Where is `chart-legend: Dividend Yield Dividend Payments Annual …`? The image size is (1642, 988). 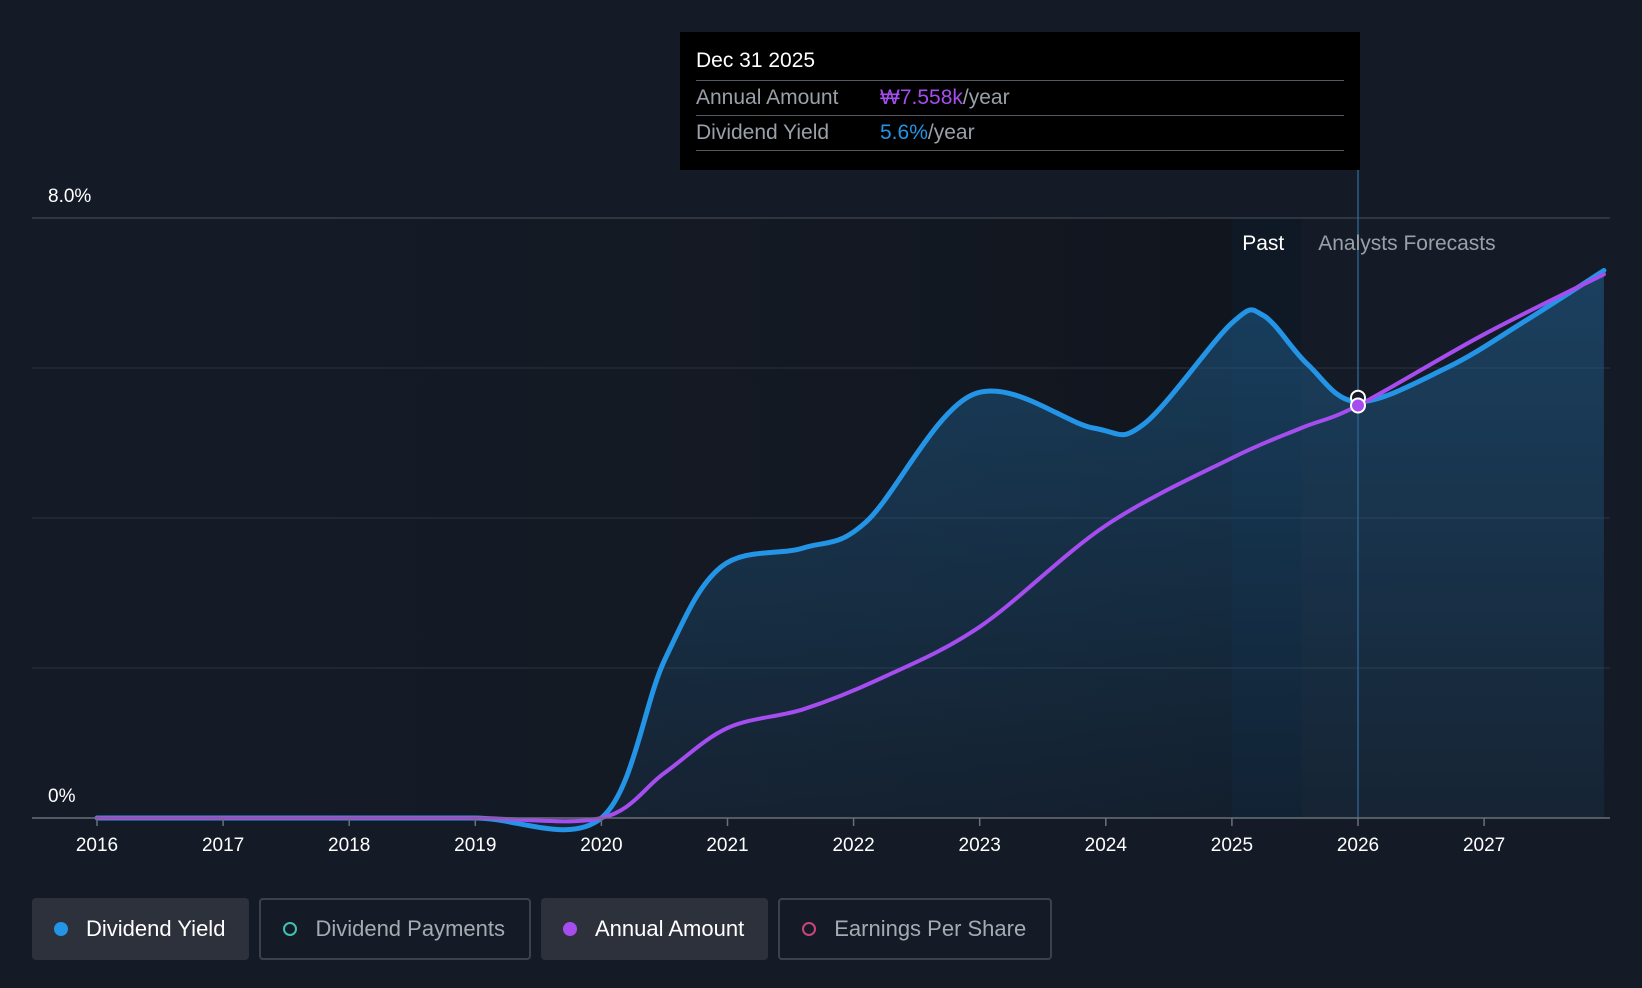
chart-legend: Dividend Yield Dividend Payments Annual … is located at coordinates (542, 929).